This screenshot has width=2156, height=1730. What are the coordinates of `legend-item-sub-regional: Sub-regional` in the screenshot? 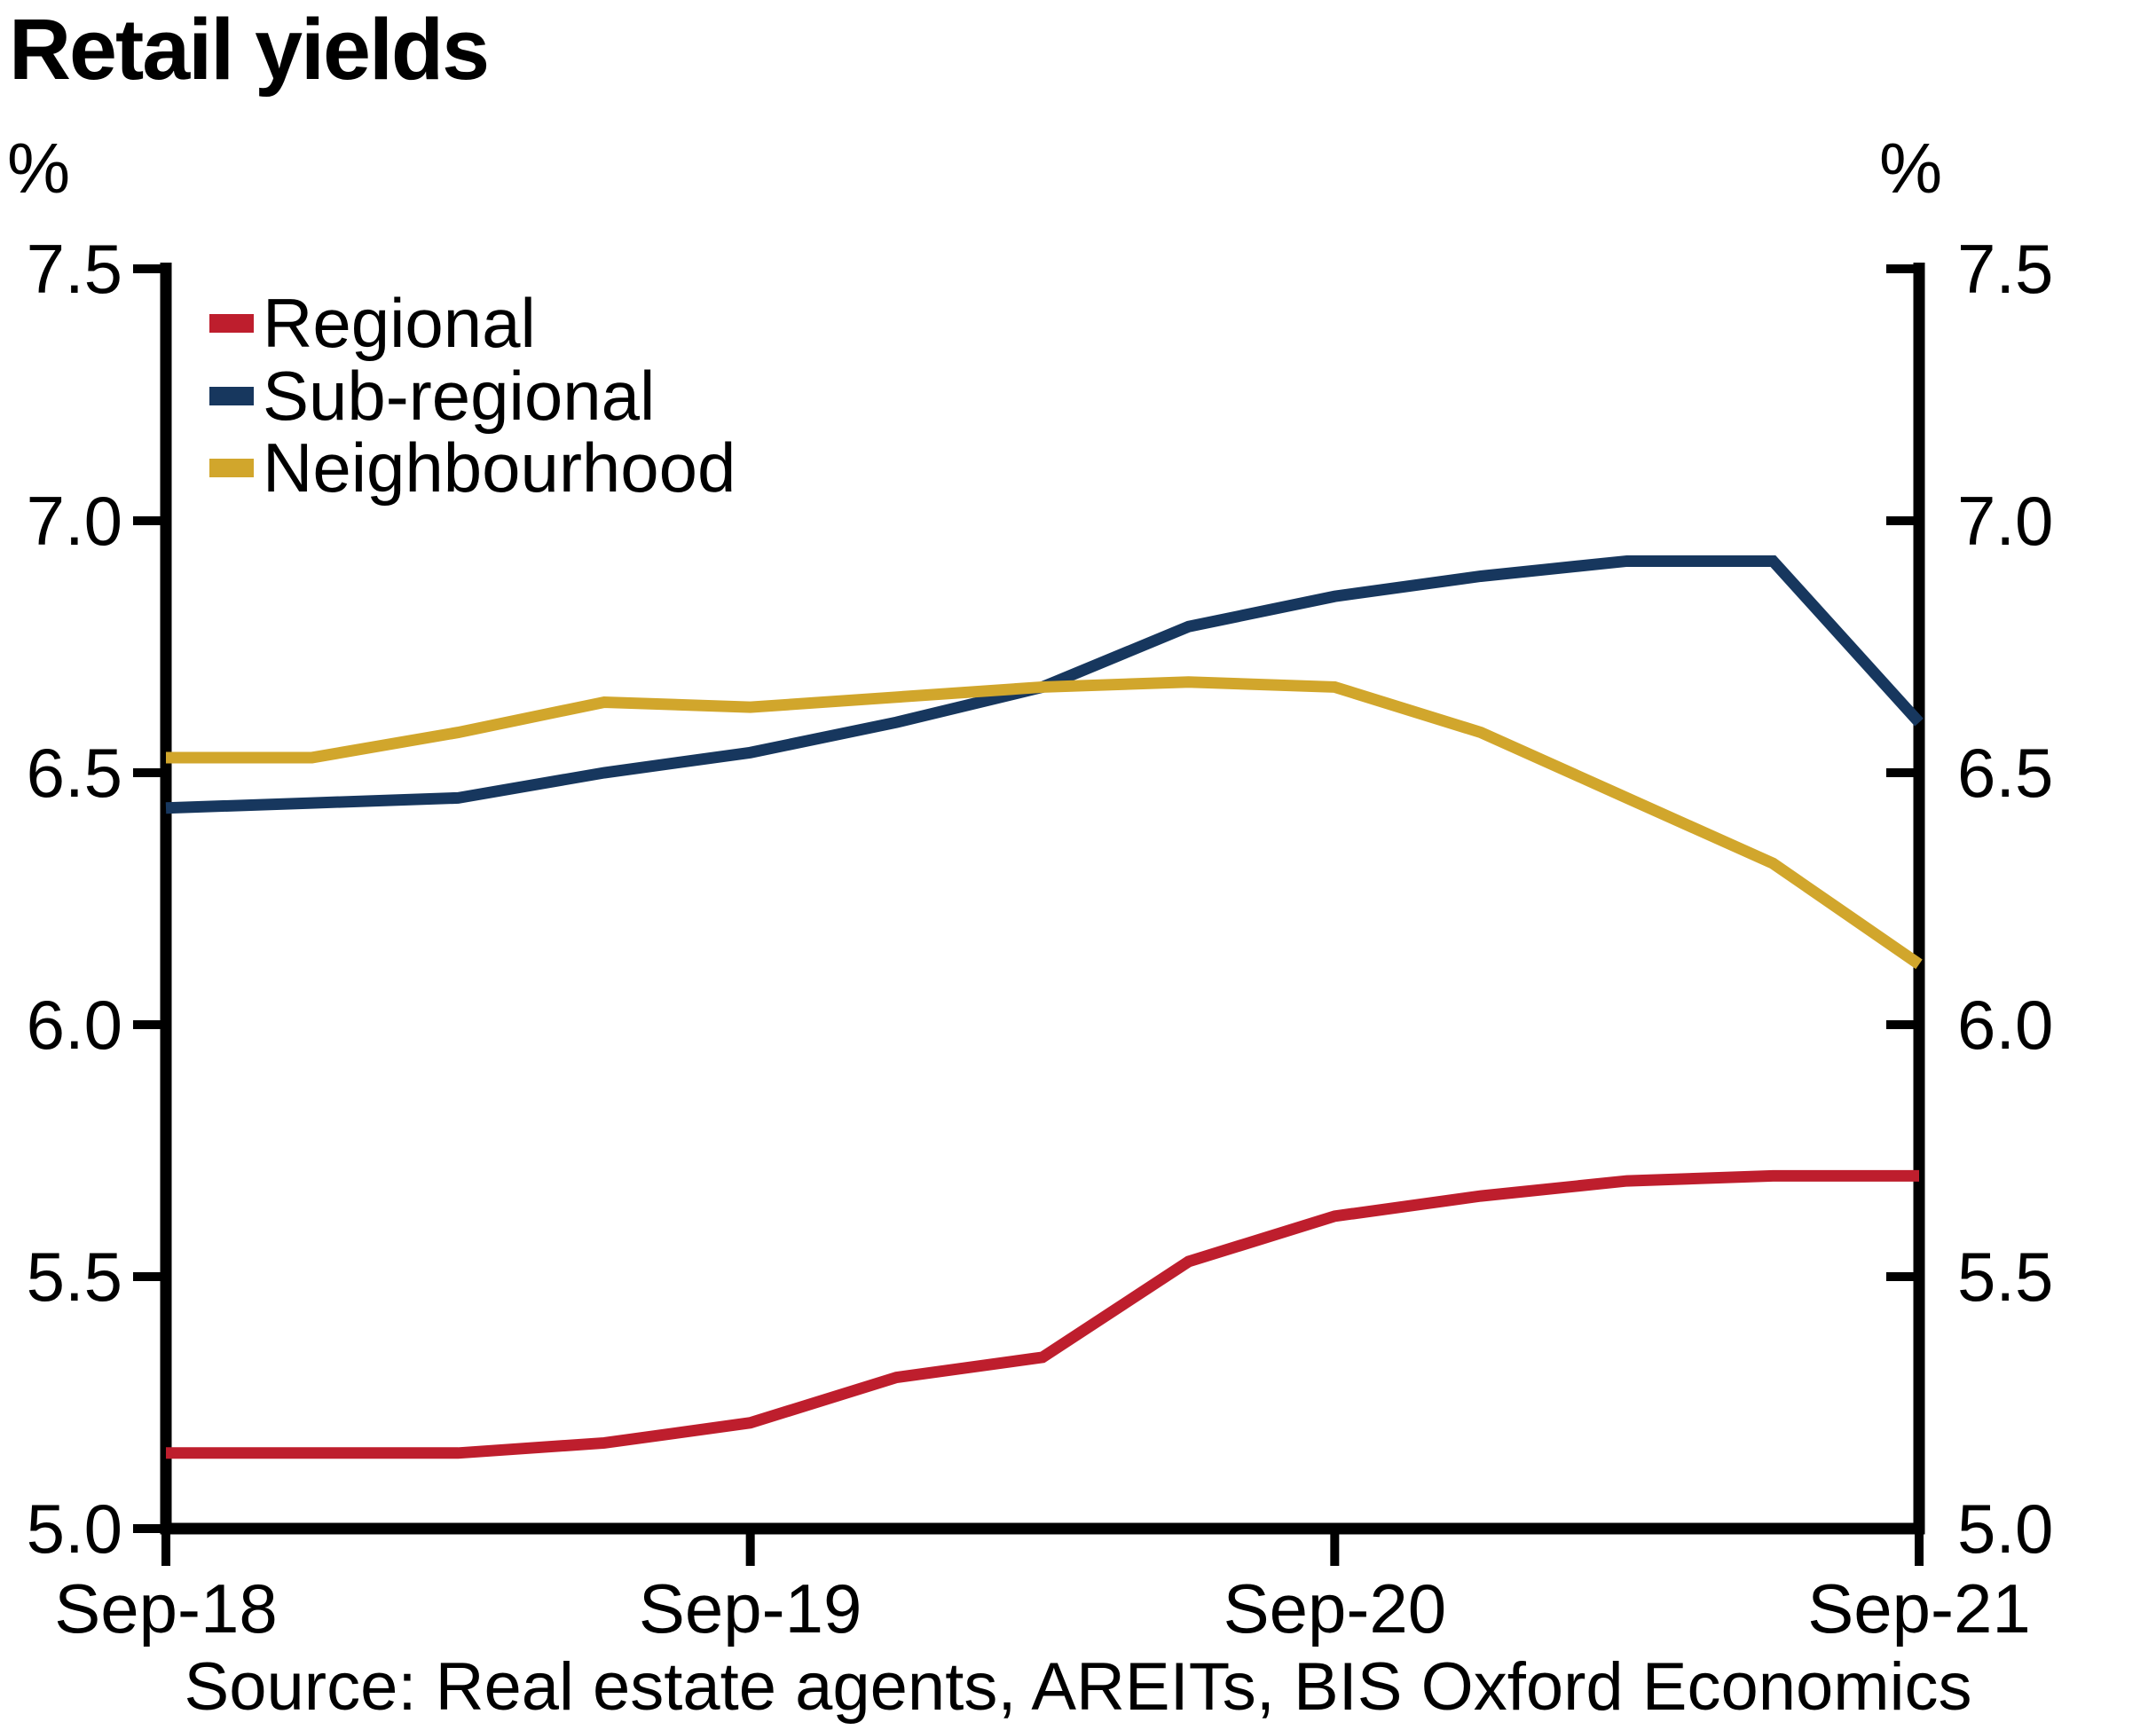 It's located at (432, 395).